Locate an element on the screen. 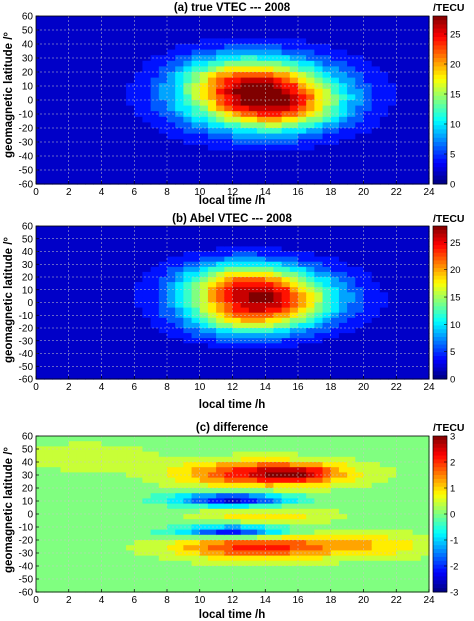  x-tick-label: 2 is located at coordinates (69, 387).